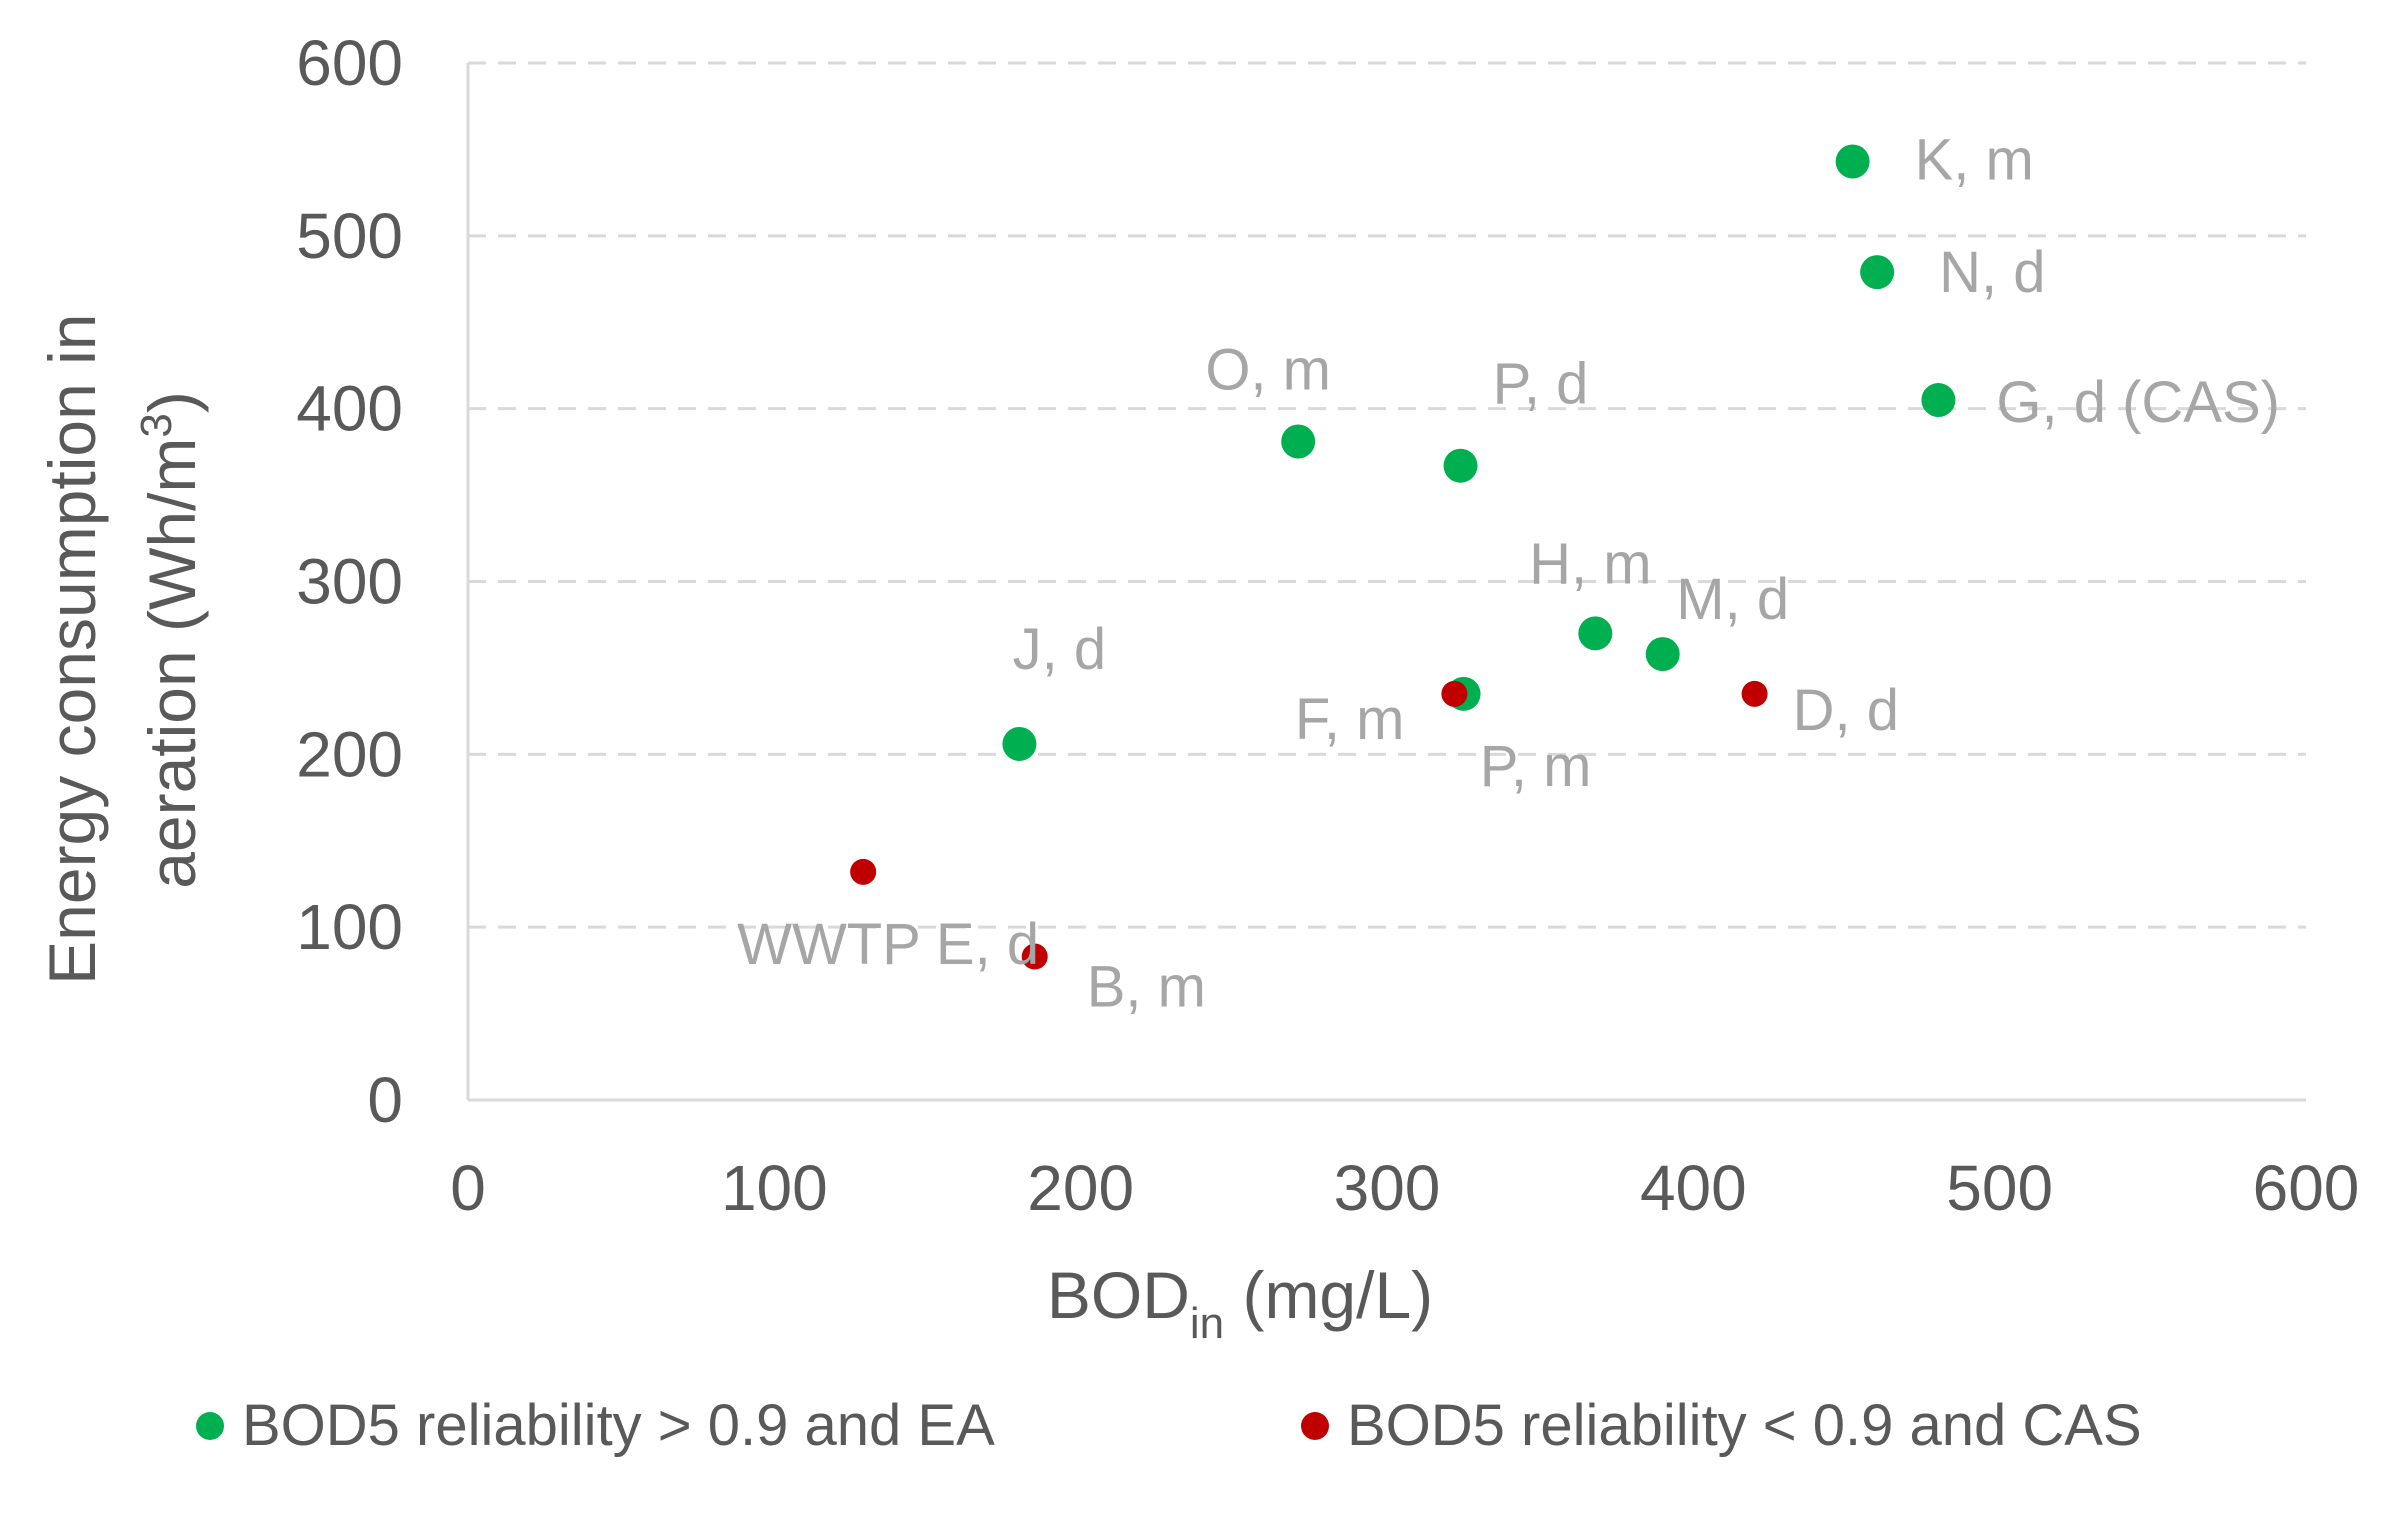 The width and height of the screenshot is (2381, 1514). I want to click on x-tick-label: 500, so click(1999, 1188).